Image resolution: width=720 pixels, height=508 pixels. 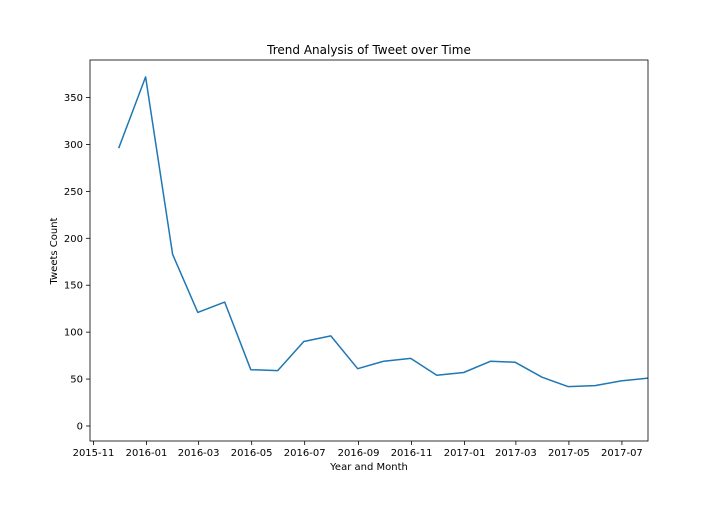 What do you see at coordinates (54, 251) in the screenshot?
I see `y-axis-label: Tweets Count` at bounding box center [54, 251].